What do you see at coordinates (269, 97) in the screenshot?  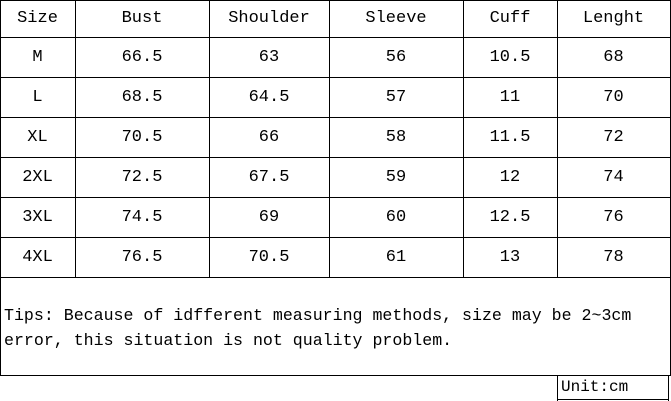 I see `table-cell: 64.5` at bounding box center [269, 97].